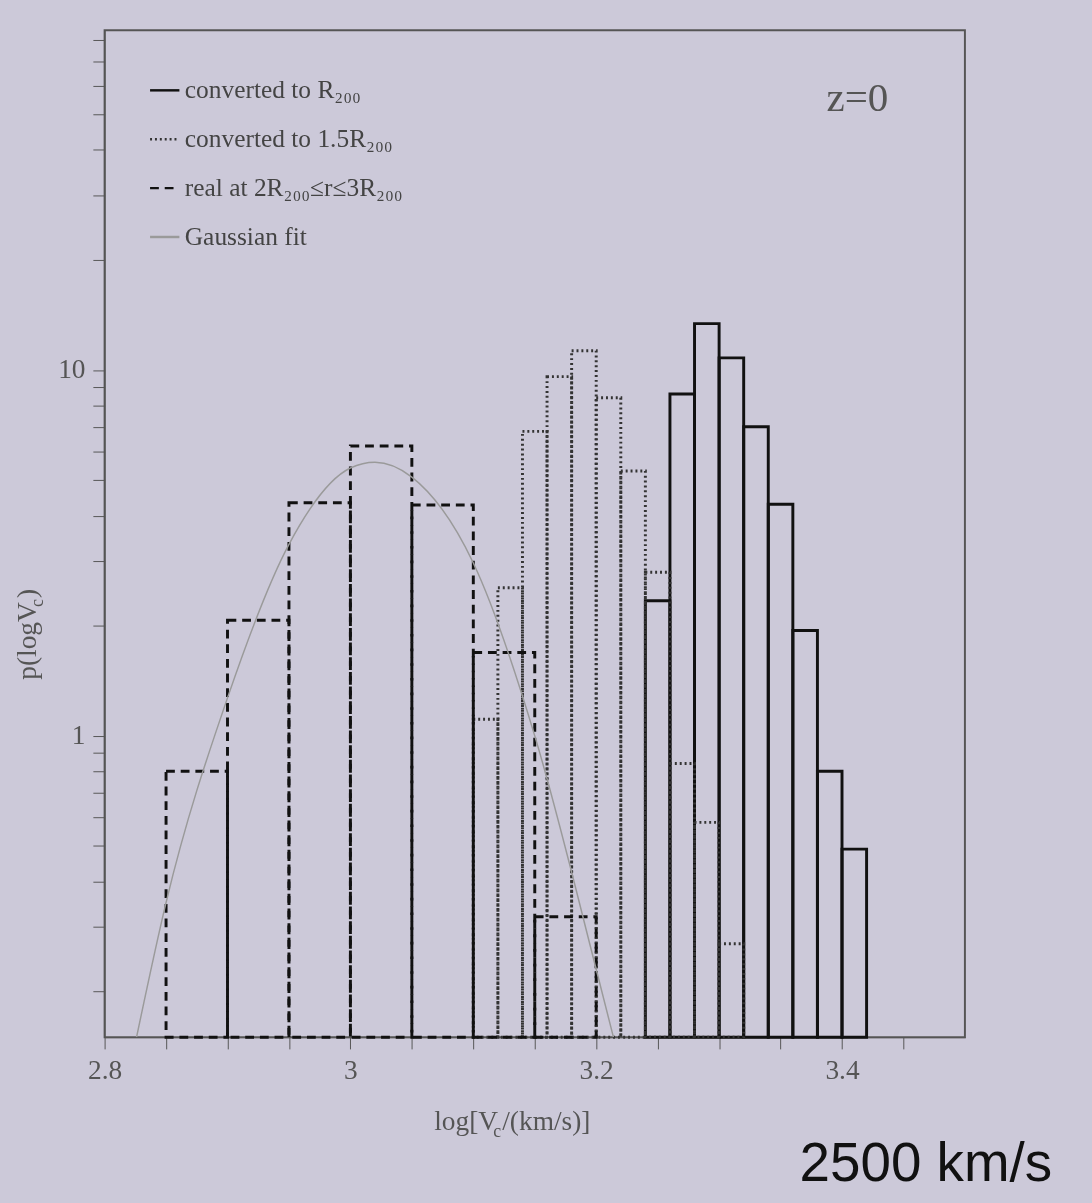 The width and height of the screenshot is (1092, 1203). Describe the element at coordinates (926, 1161) in the screenshot. I see `text: 2500 km/s` at that location.